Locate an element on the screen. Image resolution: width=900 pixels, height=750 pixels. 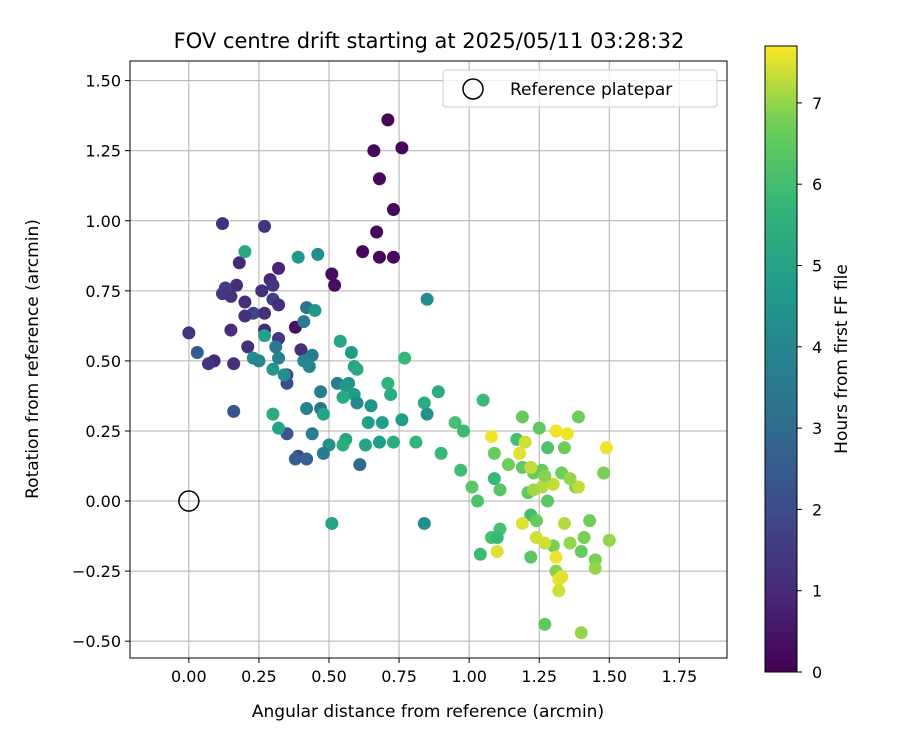
y-tick-label: 0.00 is located at coordinates (103, 501).